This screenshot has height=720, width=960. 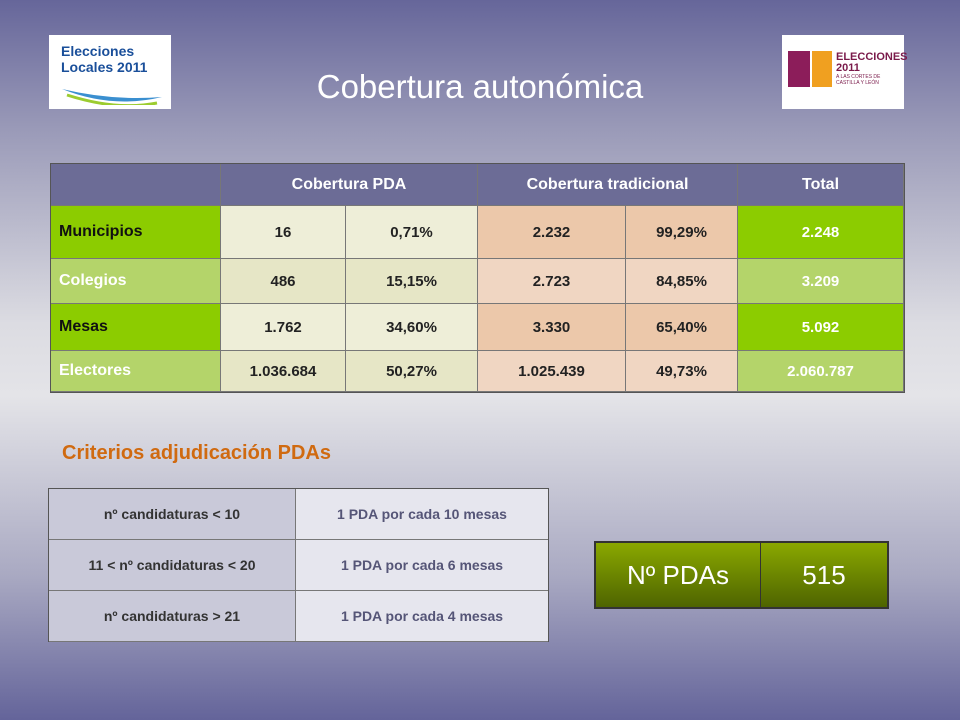 I want to click on row-label: Mesas, so click(x=136, y=327).